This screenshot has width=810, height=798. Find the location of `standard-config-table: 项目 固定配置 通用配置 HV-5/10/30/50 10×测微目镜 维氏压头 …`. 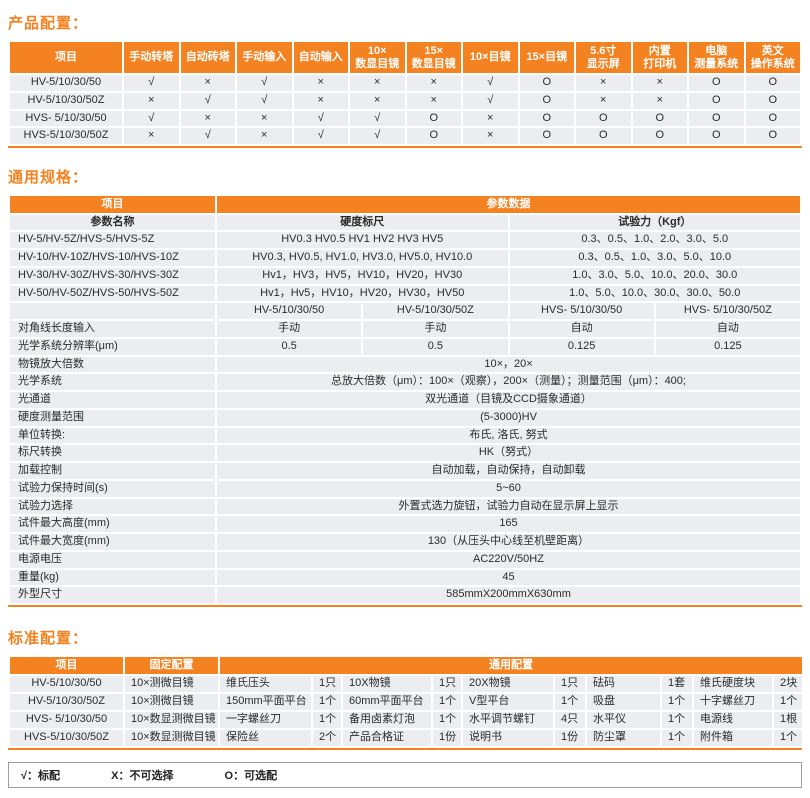

standard-config-table: 项目 固定配置 通用配置 HV-5/10/30/50 10×测微目镜 维氏压头 … is located at coordinates (406, 701).